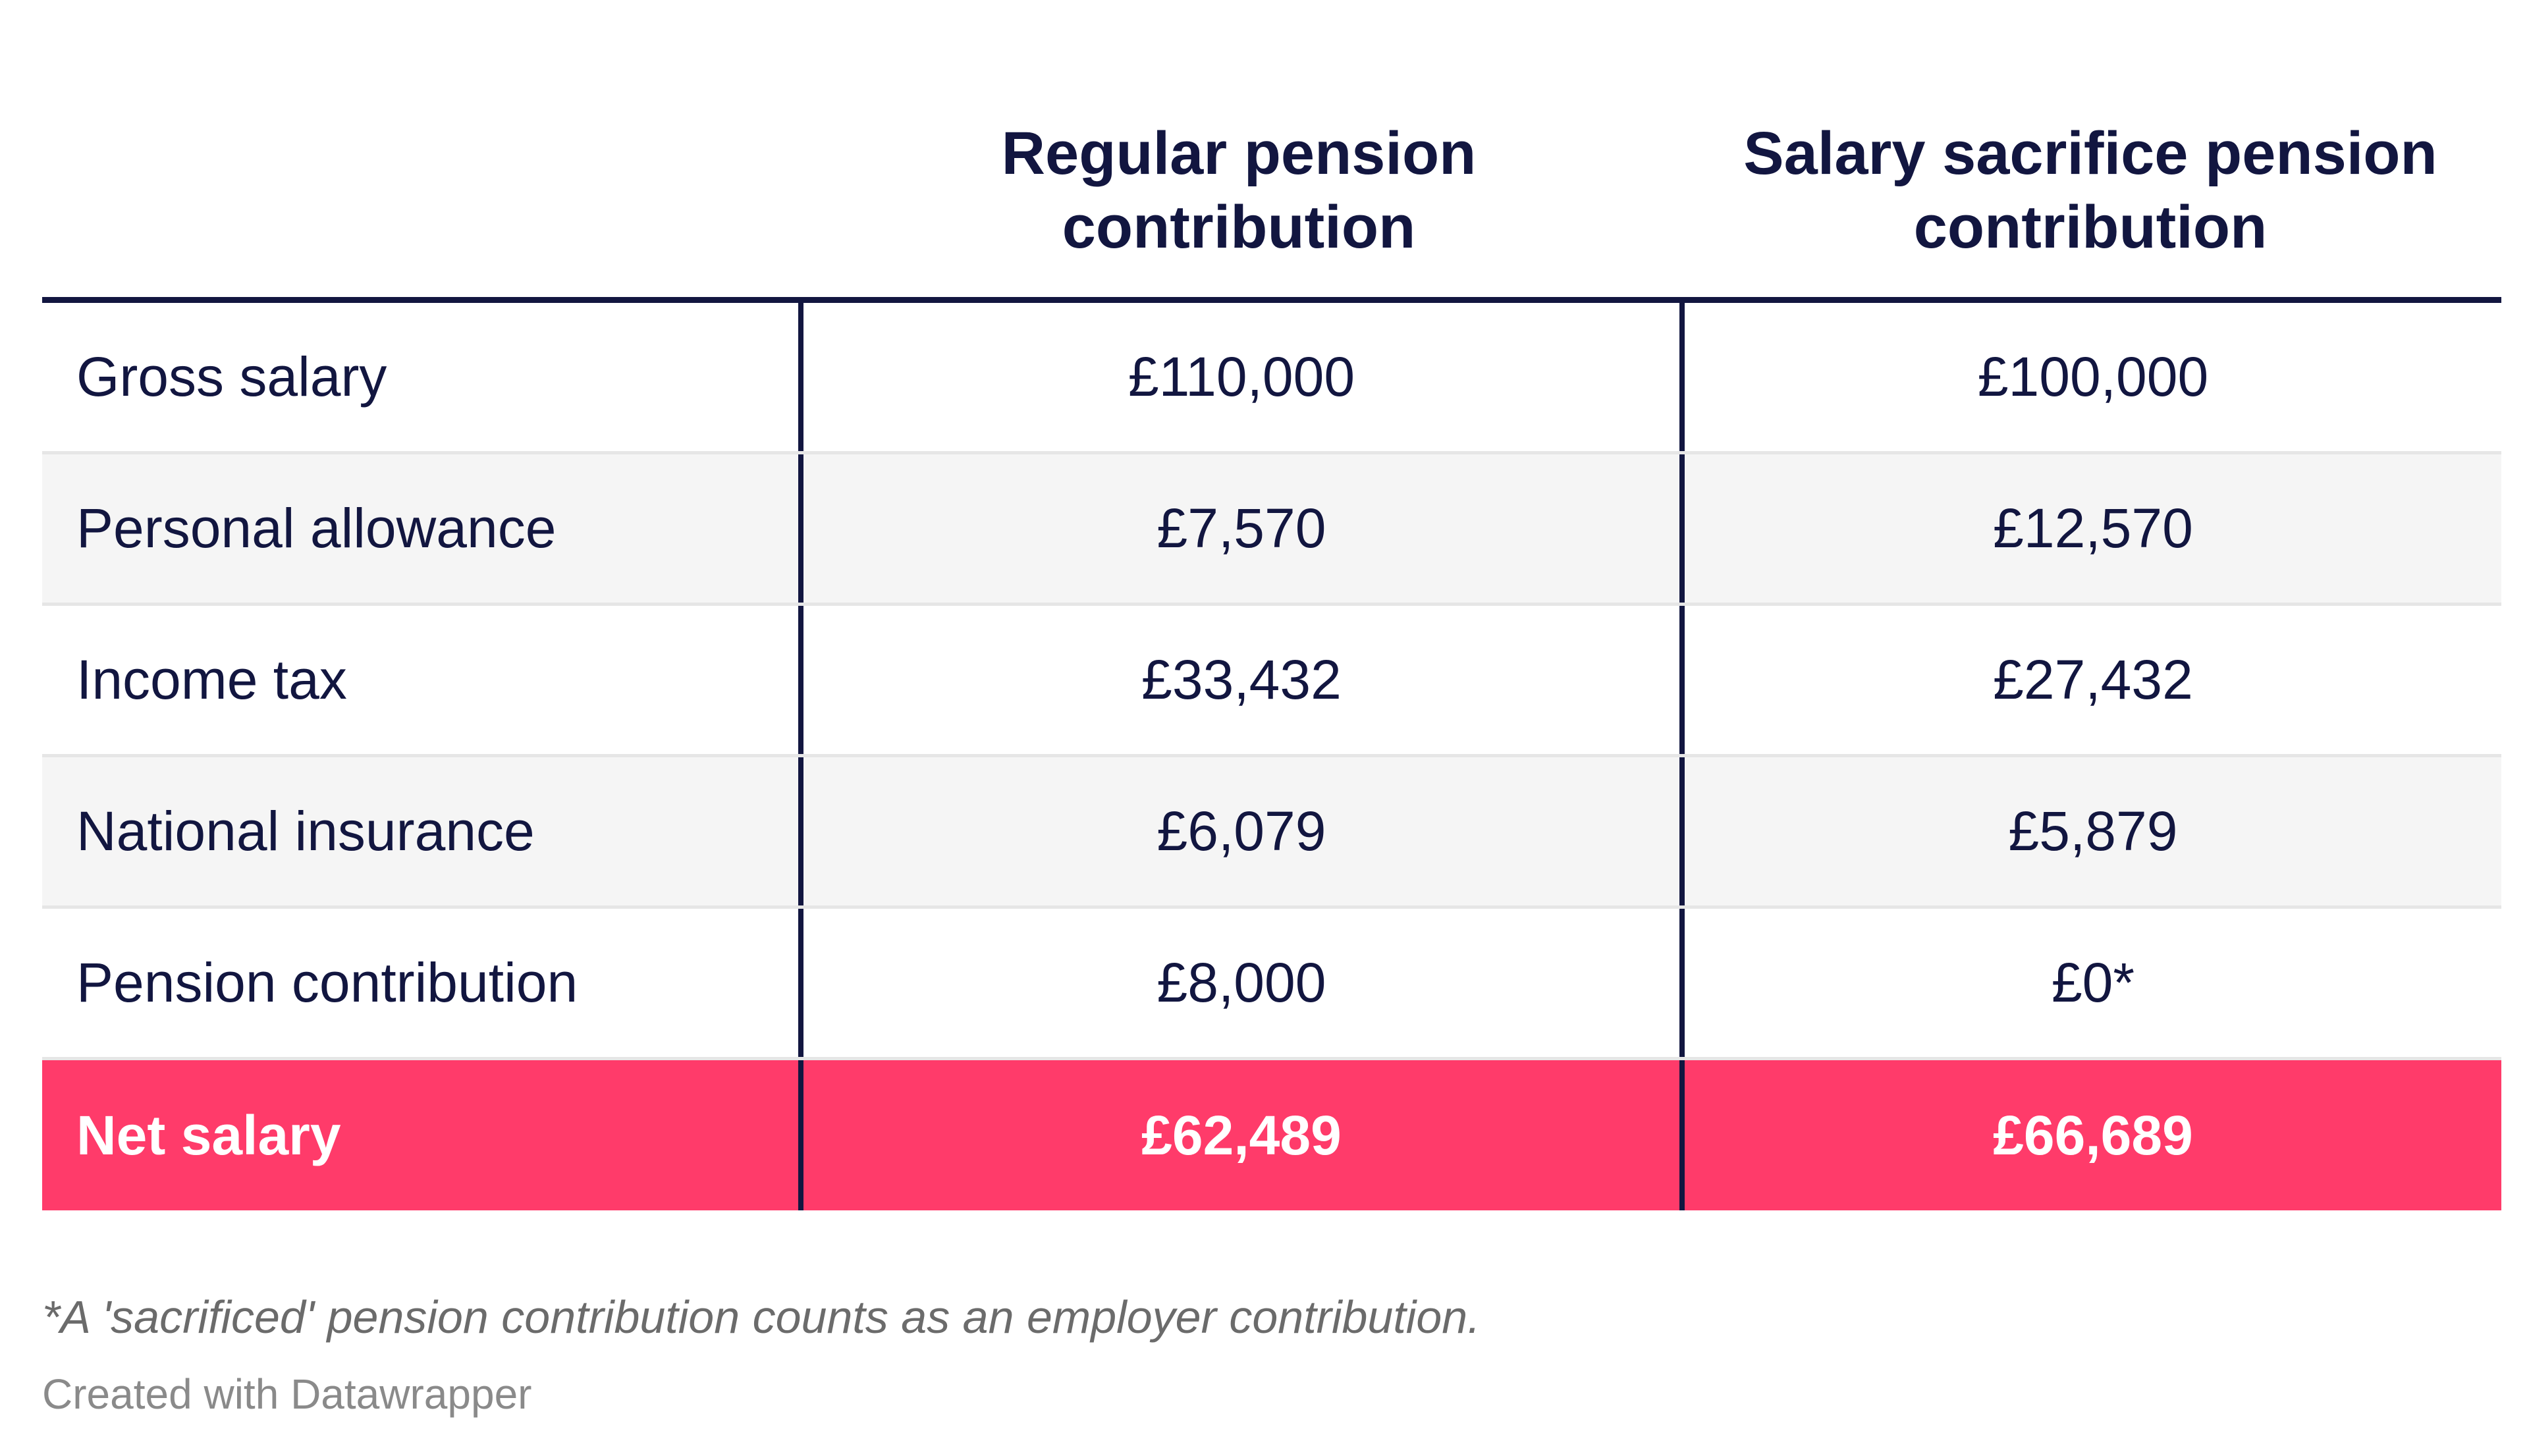  What do you see at coordinates (1238, 377) in the screenshot?
I see `regular-value: £110,000` at bounding box center [1238, 377].